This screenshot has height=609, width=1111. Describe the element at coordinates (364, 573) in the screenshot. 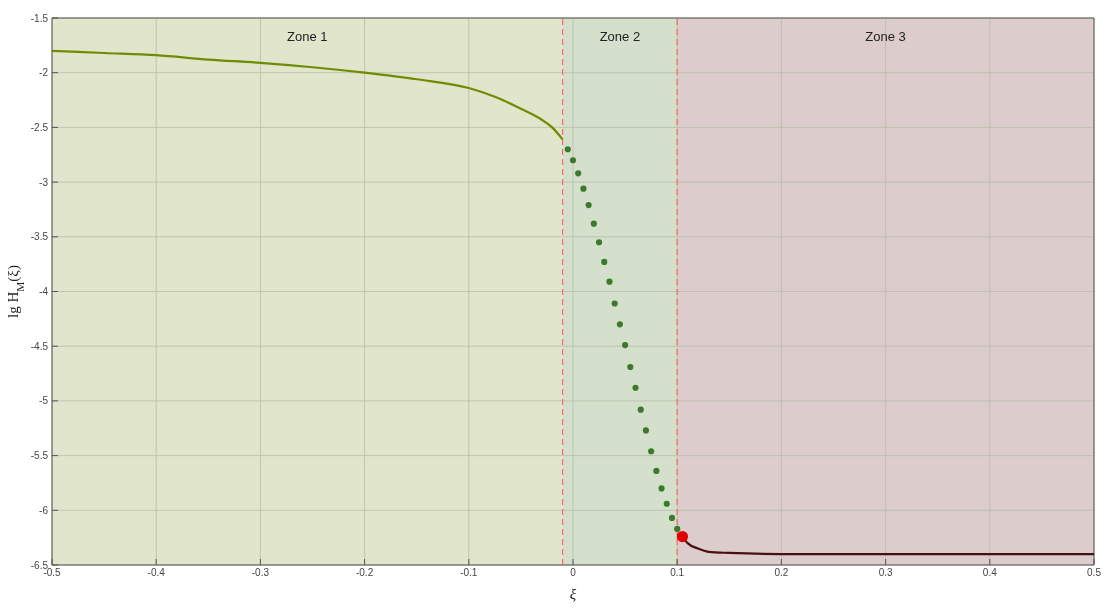

I see `x-tick-label: -0.2` at that location.